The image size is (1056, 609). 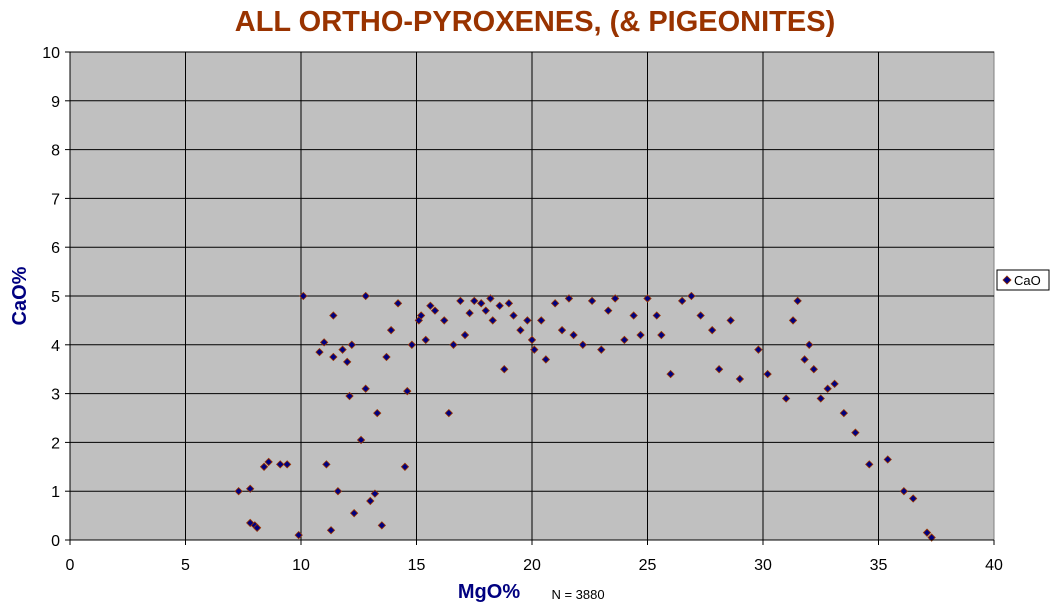 I want to click on y-tick-label: 1, so click(x=55, y=492).